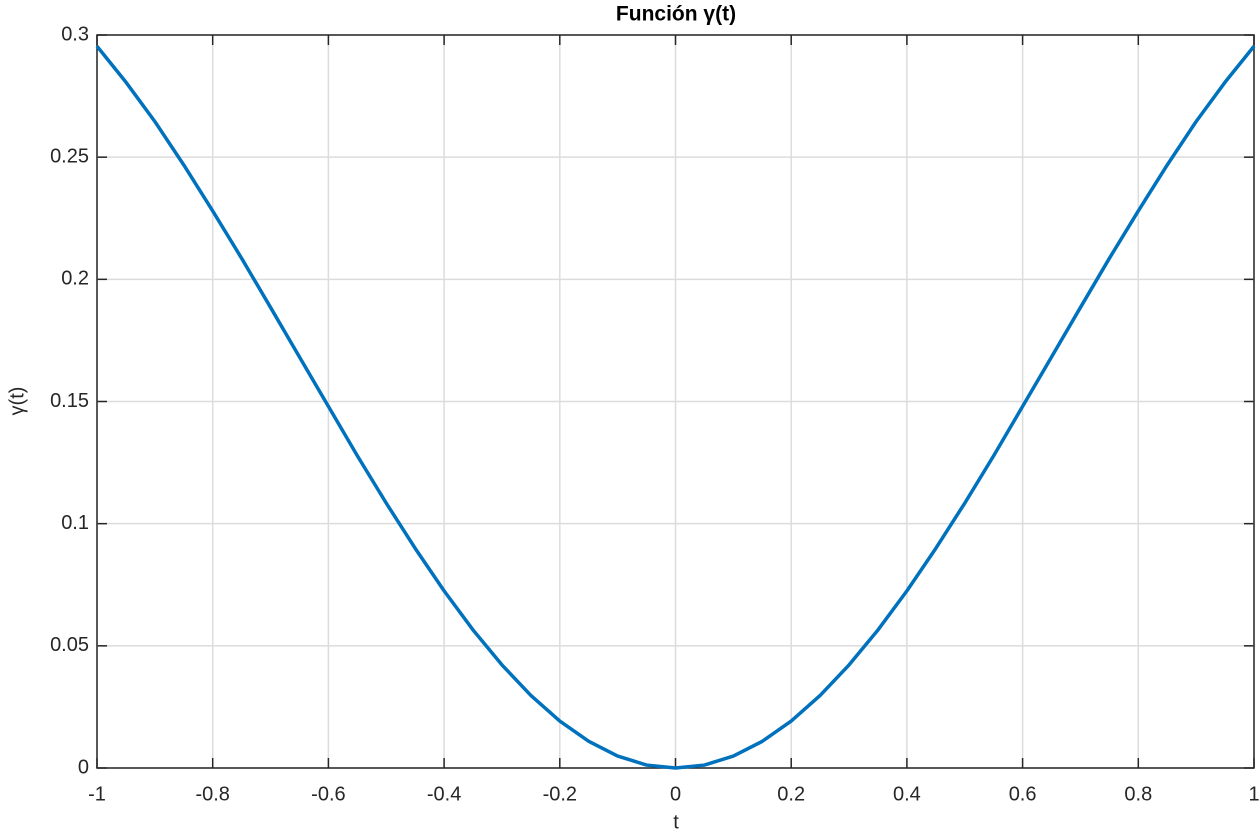 This screenshot has height=835, width=1260. Describe the element at coordinates (1138, 794) in the screenshot. I see `x-tick-label: 0.8` at that location.